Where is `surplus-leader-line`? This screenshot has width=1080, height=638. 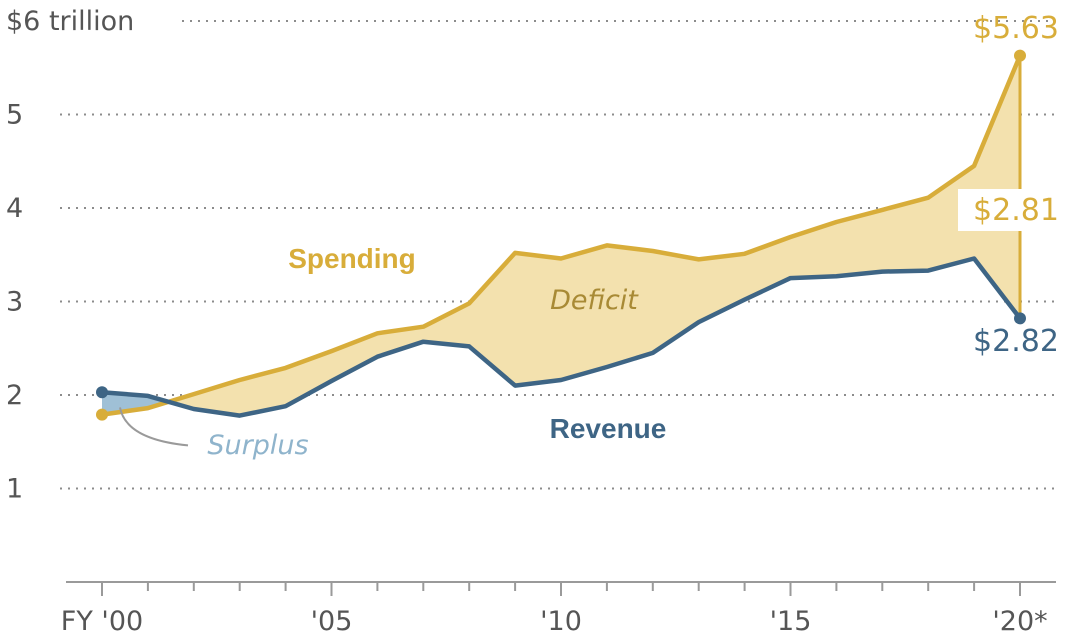
surplus-leader-line is located at coordinates (154, 427).